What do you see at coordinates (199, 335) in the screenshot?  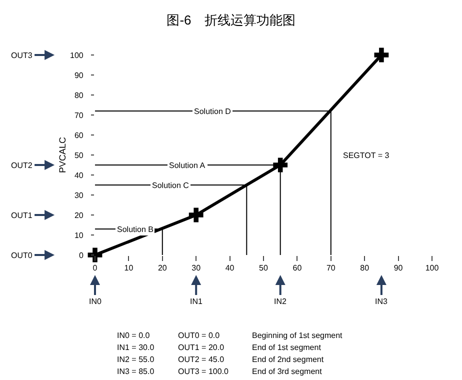 I see `text: OUT0 = 0.0` at bounding box center [199, 335].